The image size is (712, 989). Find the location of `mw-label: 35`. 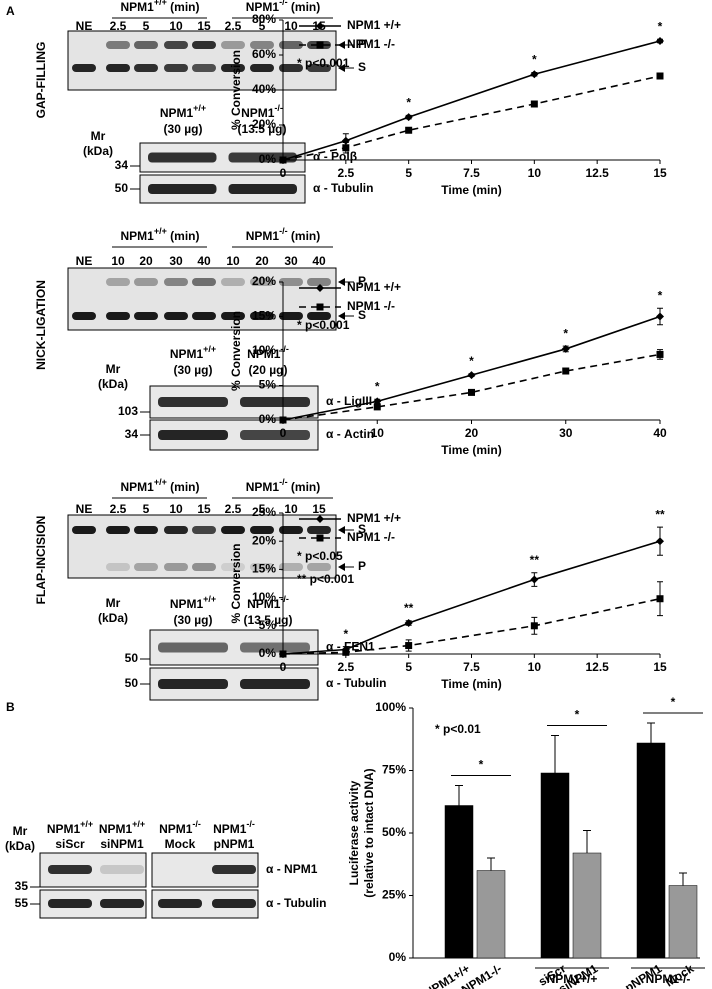

mw-label: 35 is located at coordinates (22, 886).